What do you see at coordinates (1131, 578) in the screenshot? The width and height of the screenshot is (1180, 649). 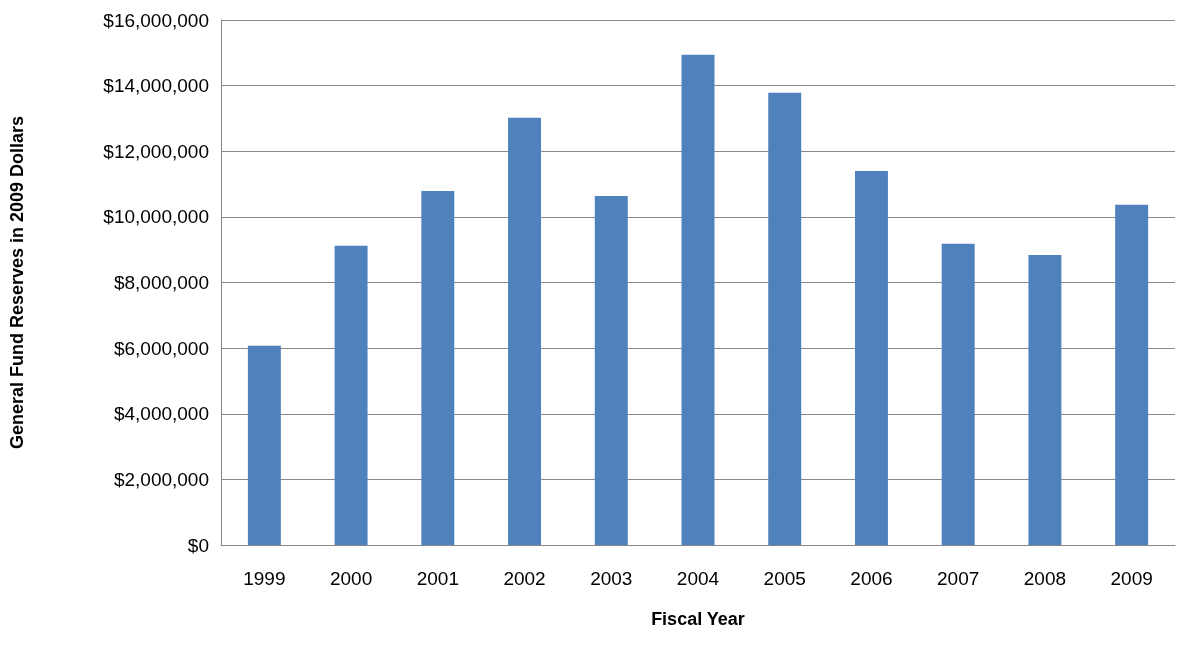 I see `x-tick-label: 2009` at bounding box center [1131, 578].